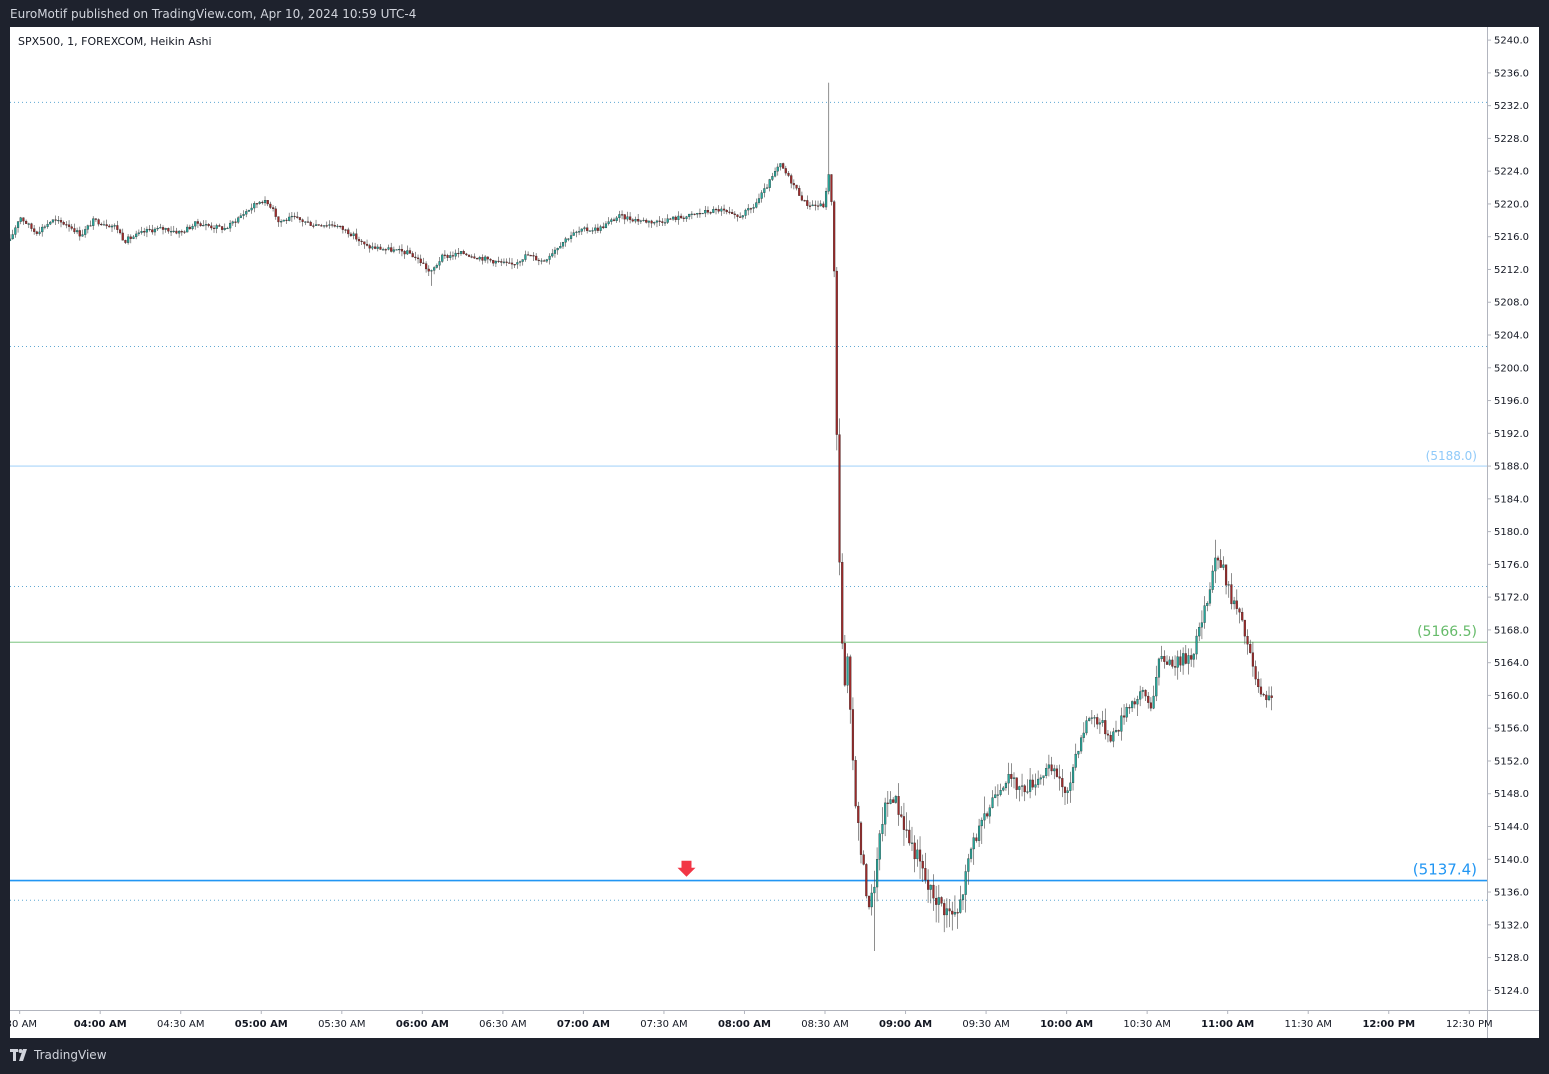 Image resolution: width=1549 pixels, height=1074 pixels. Describe the element at coordinates (663, 1024) in the screenshot. I see `x-tick-label-8: 07:30 AM` at that location.